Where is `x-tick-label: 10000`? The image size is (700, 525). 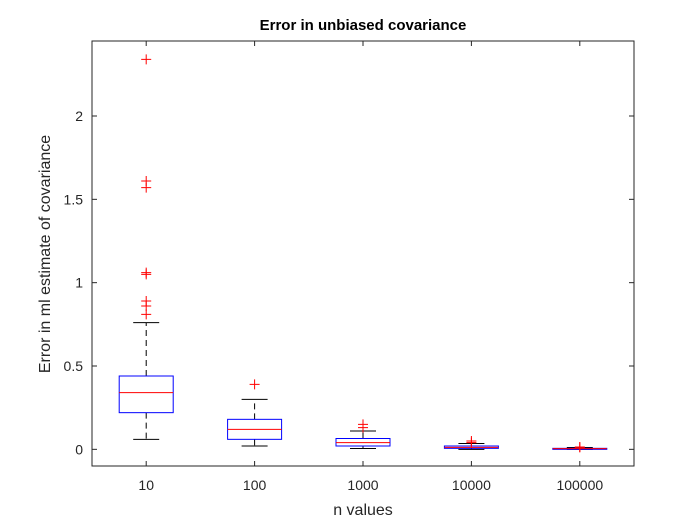 x-tick-label: 10000 is located at coordinates (471, 485).